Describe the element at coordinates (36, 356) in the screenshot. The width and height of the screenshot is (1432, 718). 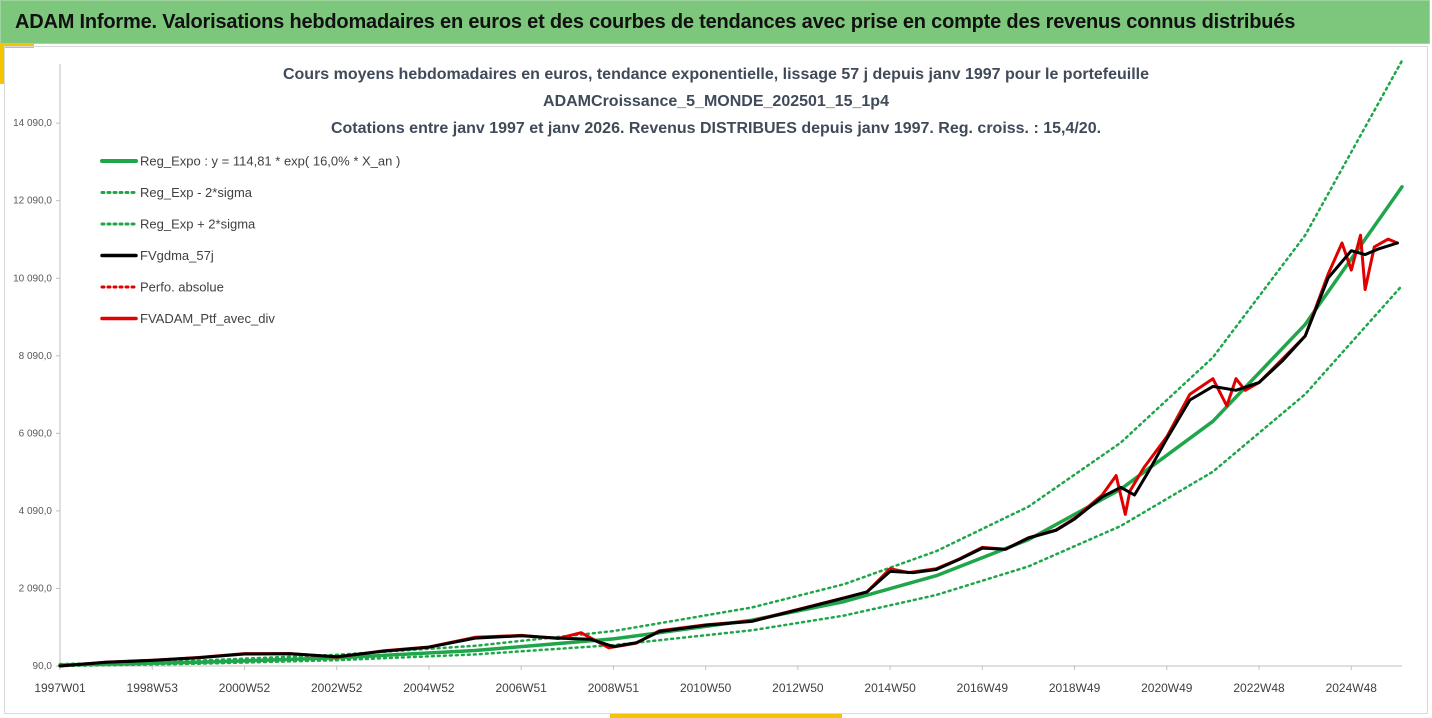
I see `y-tick-label: 8 090,0` at that location.